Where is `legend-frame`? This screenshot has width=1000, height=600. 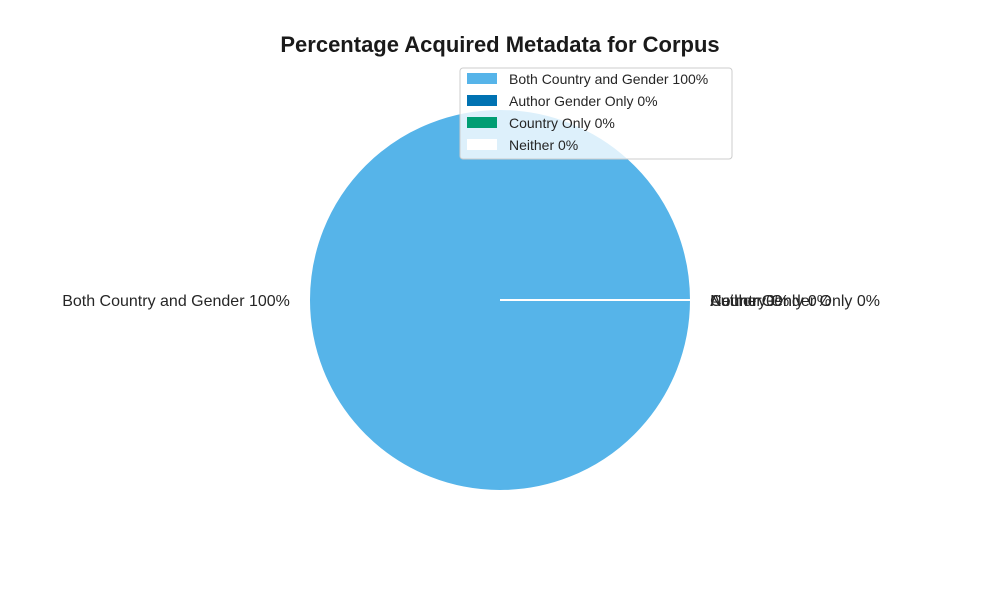 legend-frame is located at coordinates (596, 113).